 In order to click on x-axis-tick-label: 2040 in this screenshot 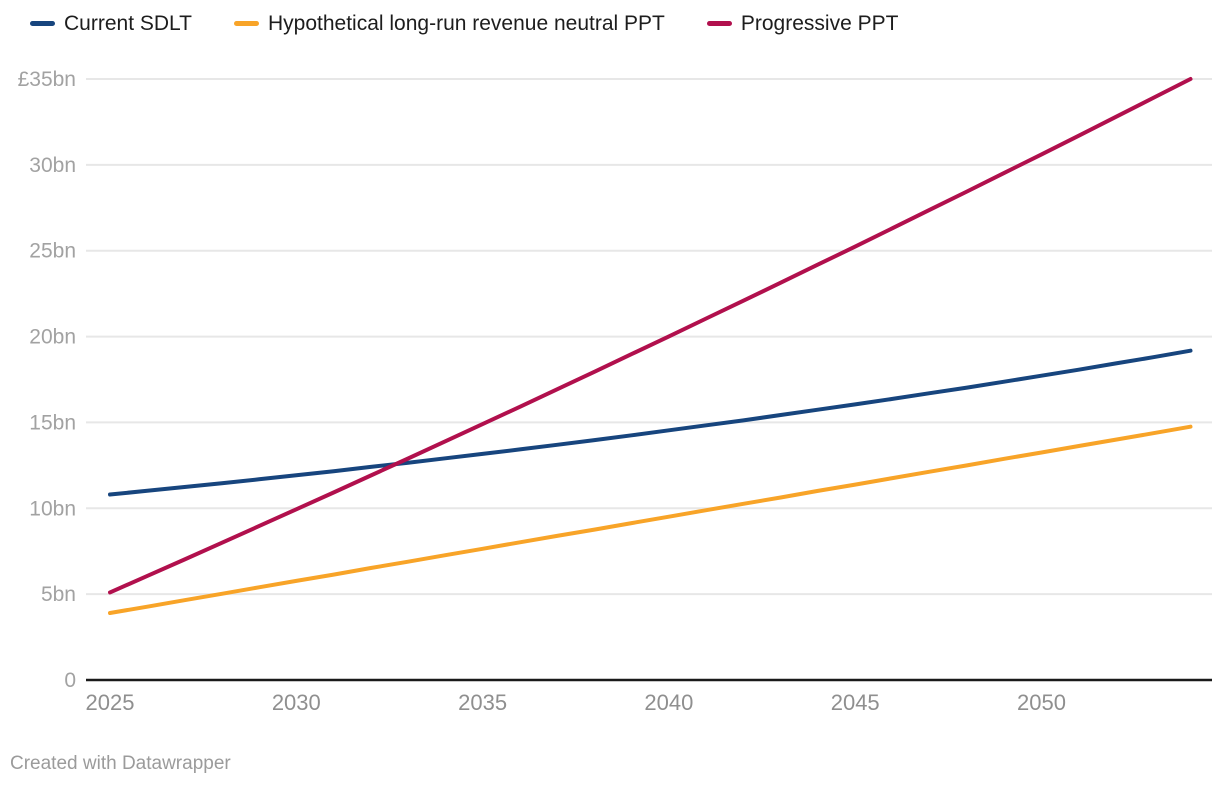, I will do `click(668, 702)`.